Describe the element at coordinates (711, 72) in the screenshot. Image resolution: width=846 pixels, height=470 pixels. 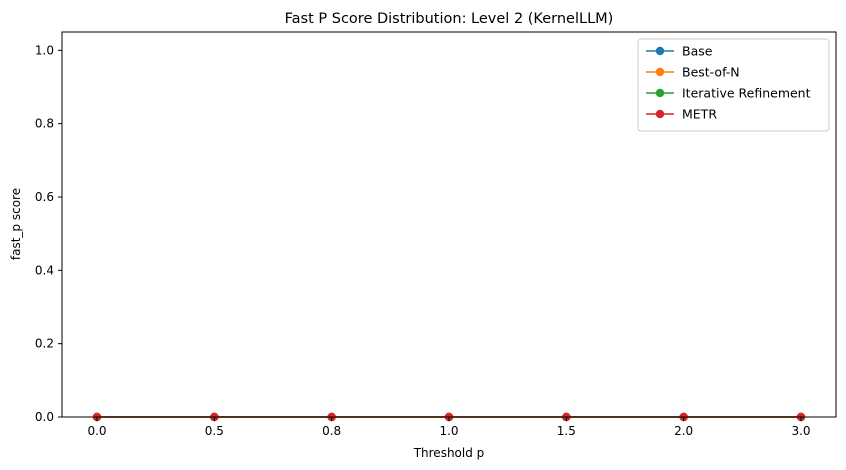
I see `legend-label: Best-of-N` at that location.